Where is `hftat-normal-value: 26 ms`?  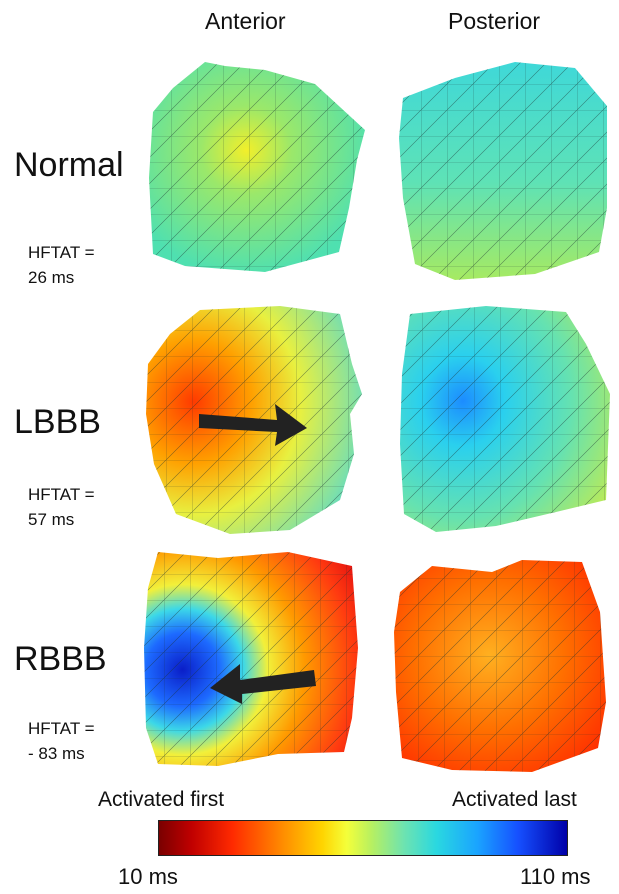
hftat-normal-value: 26 ms is located at coordinates (51, 277).